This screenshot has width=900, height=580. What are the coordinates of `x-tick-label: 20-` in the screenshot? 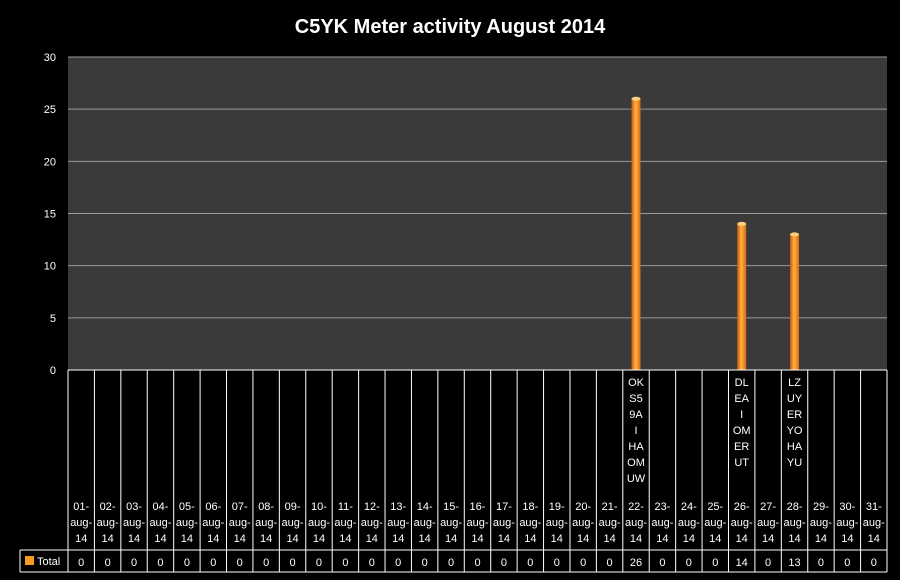 It's located at (583, 507).